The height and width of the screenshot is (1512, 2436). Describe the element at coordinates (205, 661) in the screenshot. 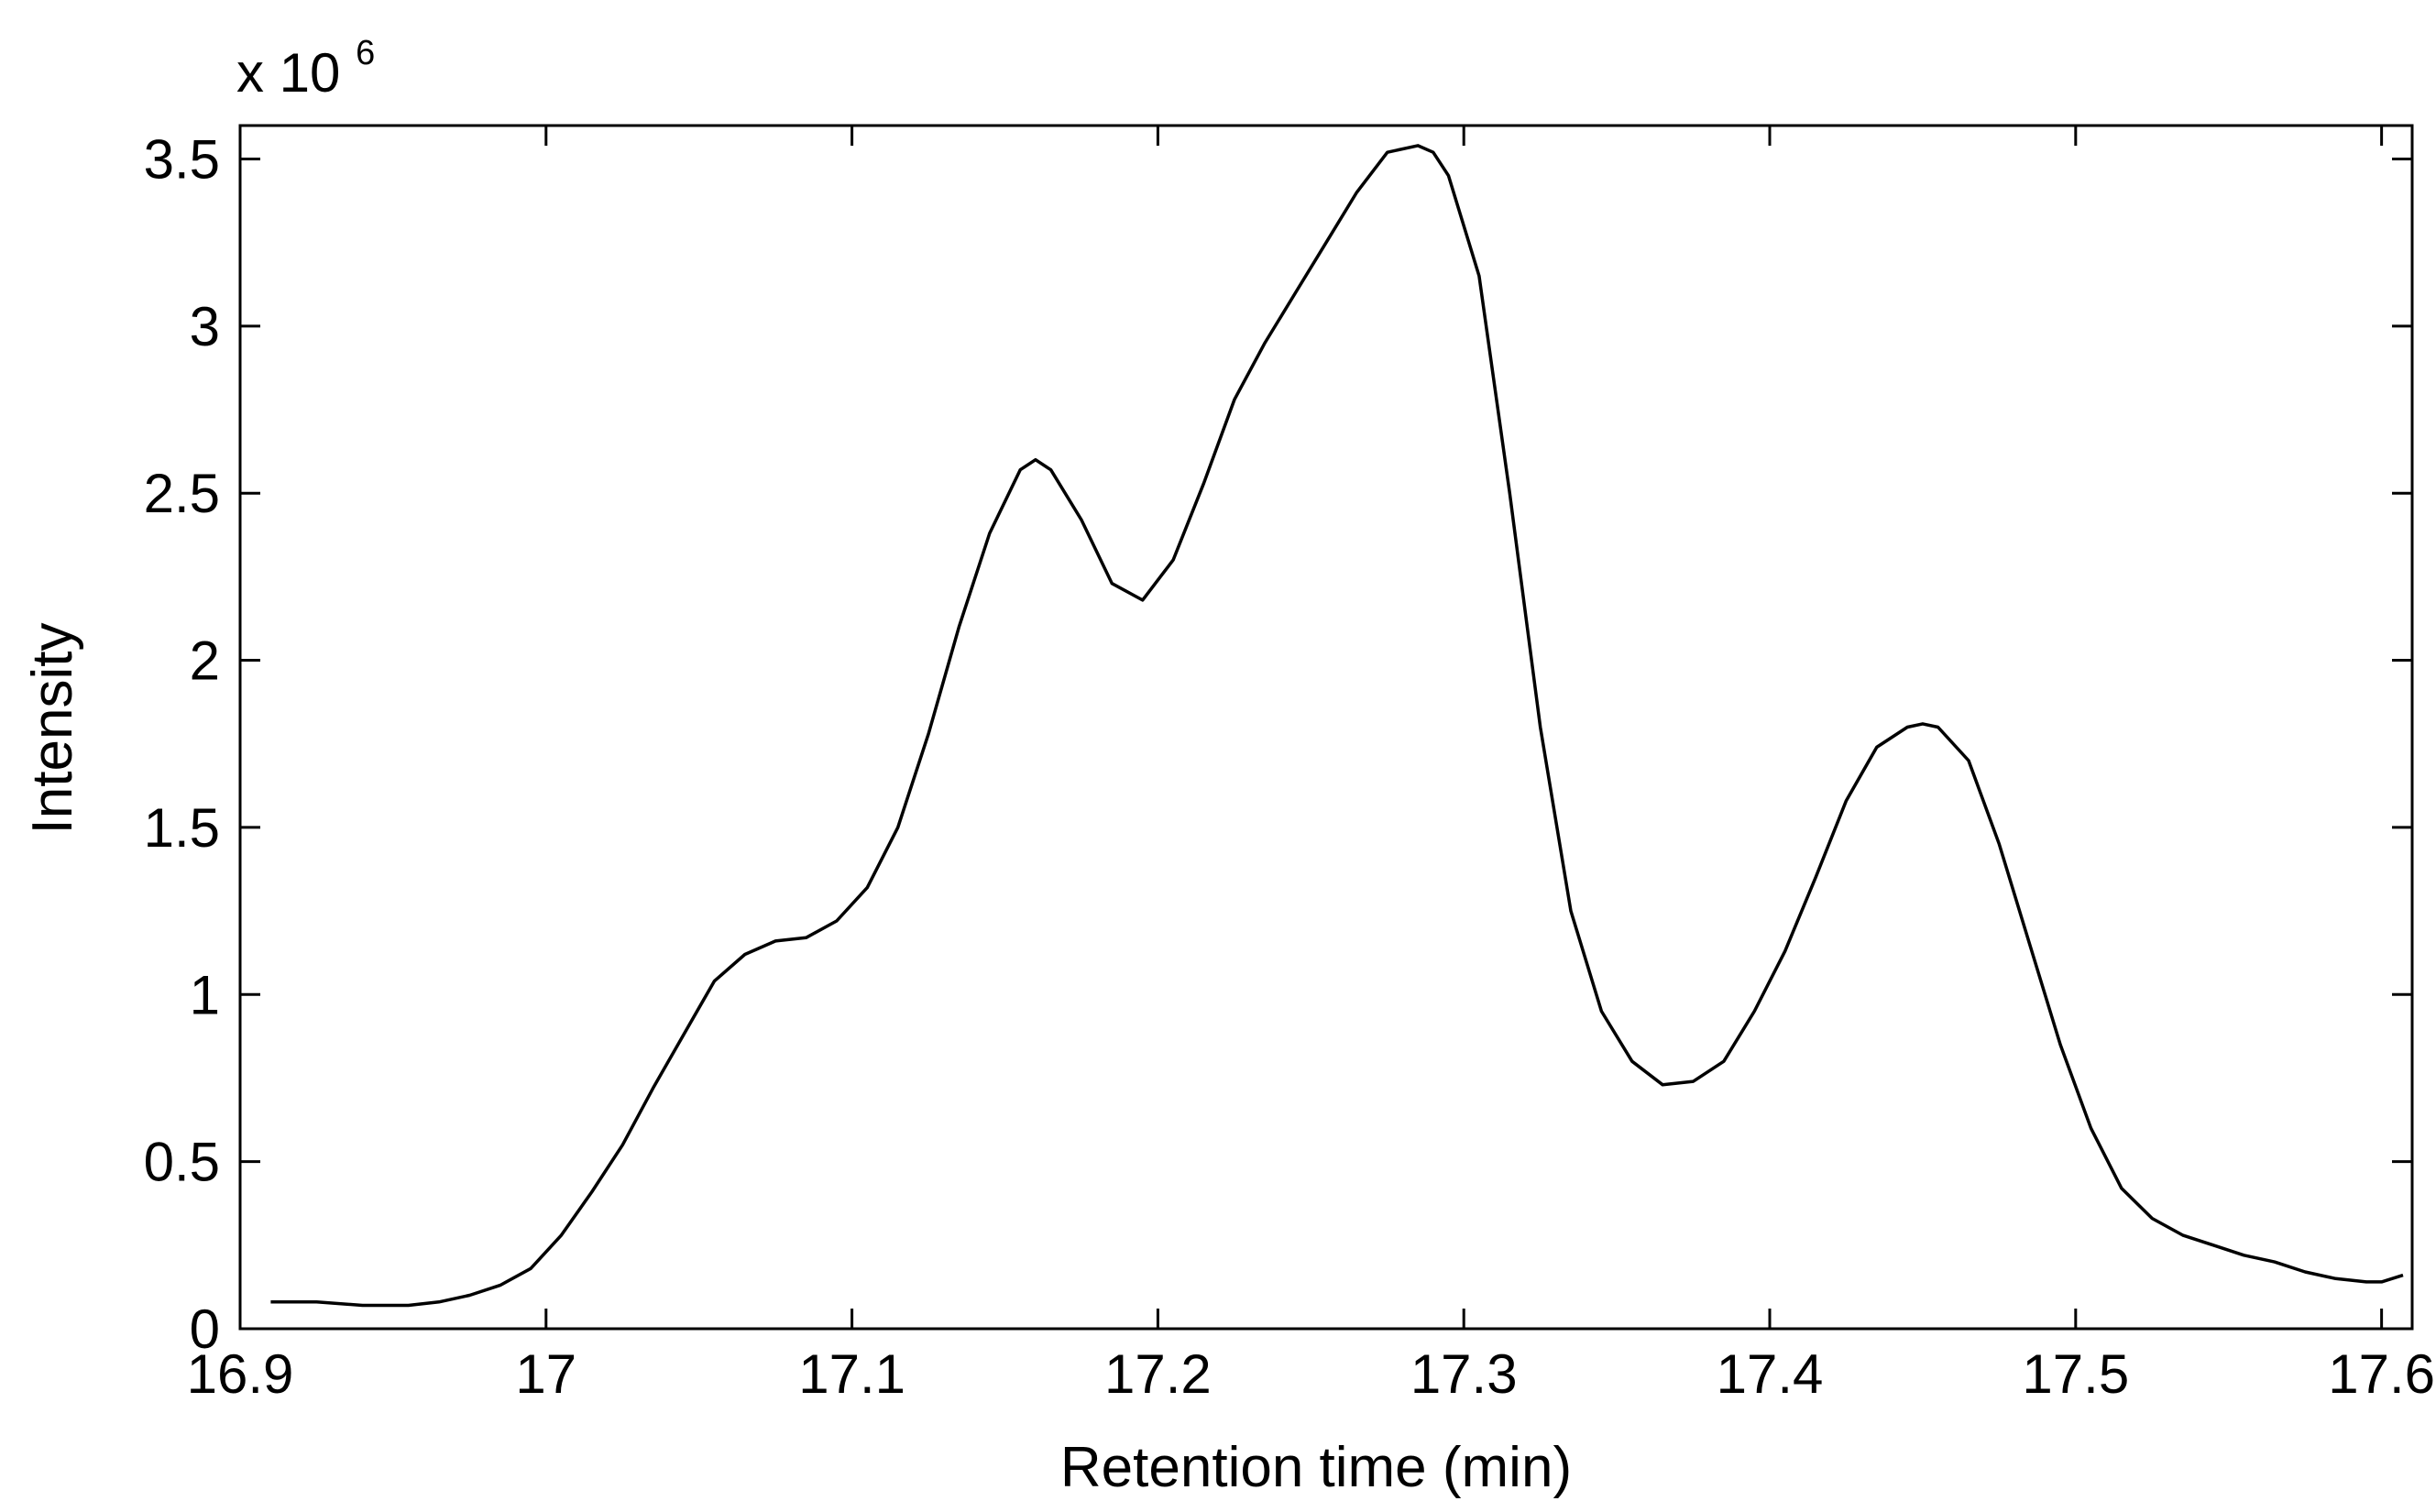

I see `y-tick-label-4: 2` at that location.